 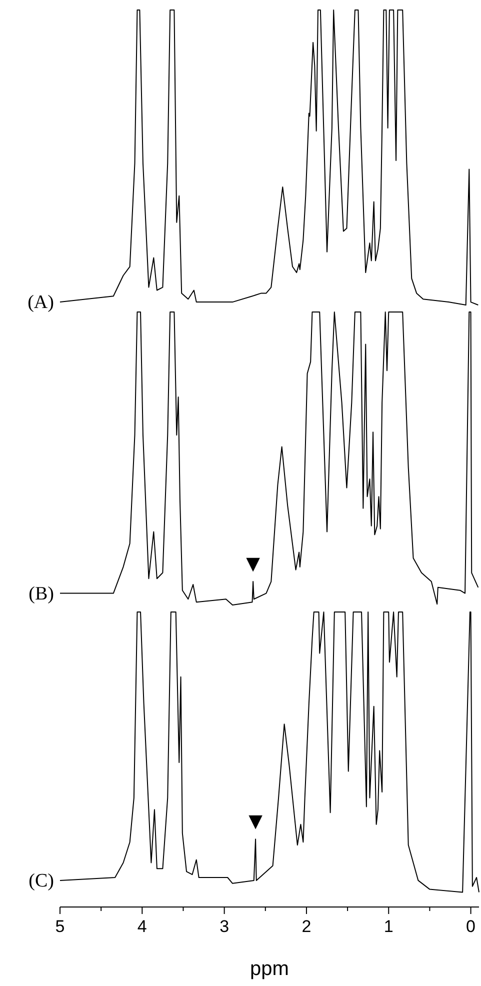 What do you see at coordinates (41, 881) in the screenshot?
I see `series-label: (C)` at bounding box center [41, 881].